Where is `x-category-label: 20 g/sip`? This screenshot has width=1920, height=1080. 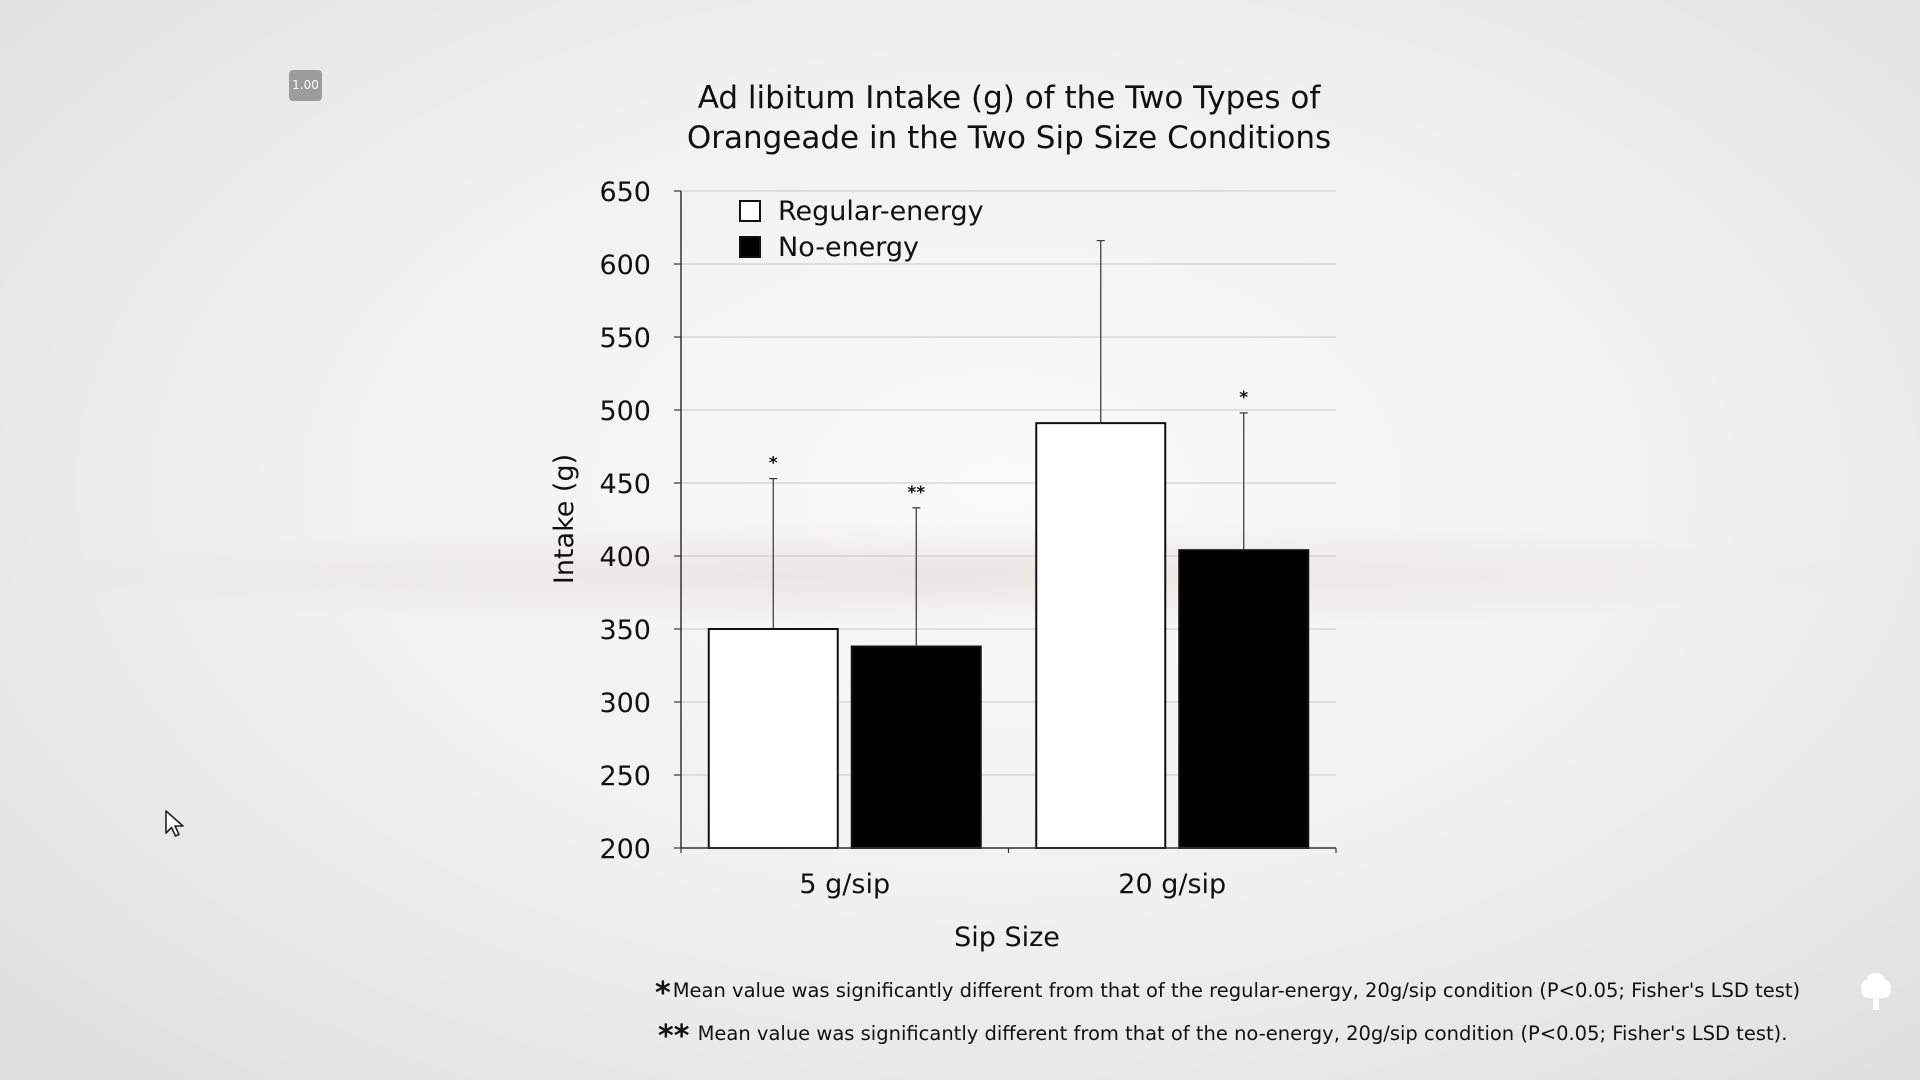 x-category-label: 20 g/sip is located at coordinates (1172, 884).